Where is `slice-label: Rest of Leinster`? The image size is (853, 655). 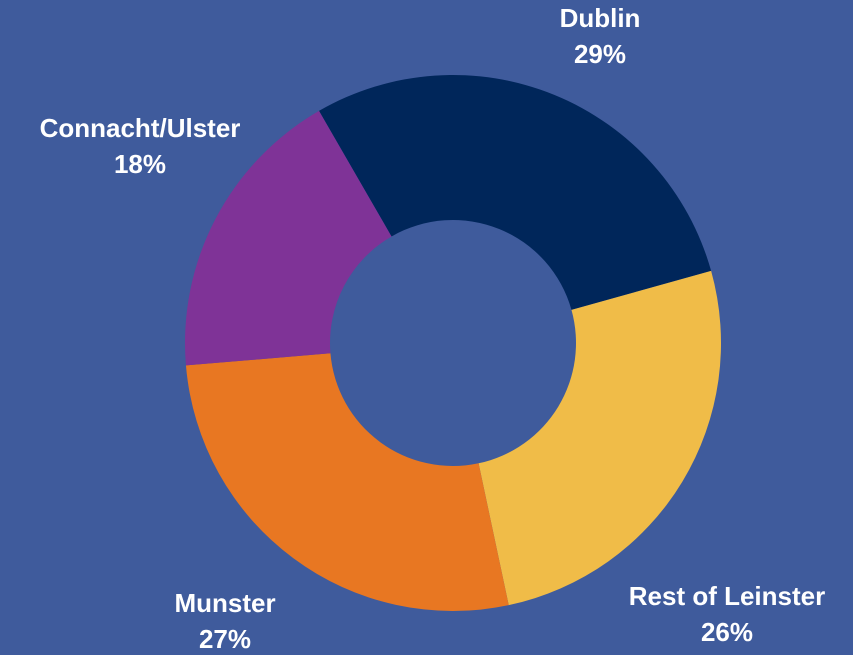
slice-label: Rest of Leinster is located at coordinates (727, 596).